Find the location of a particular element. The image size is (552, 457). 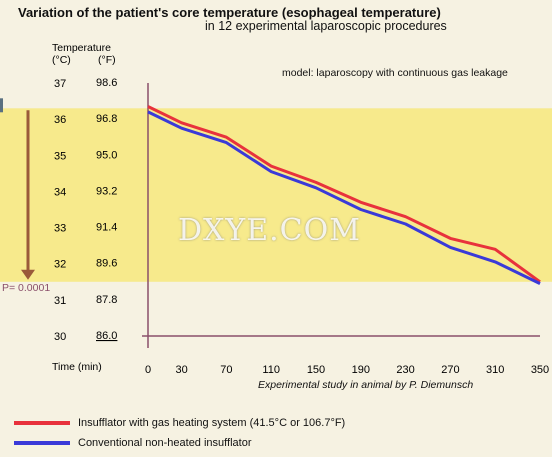

x-tick-label: 310 is located at coordinates (495, 370).